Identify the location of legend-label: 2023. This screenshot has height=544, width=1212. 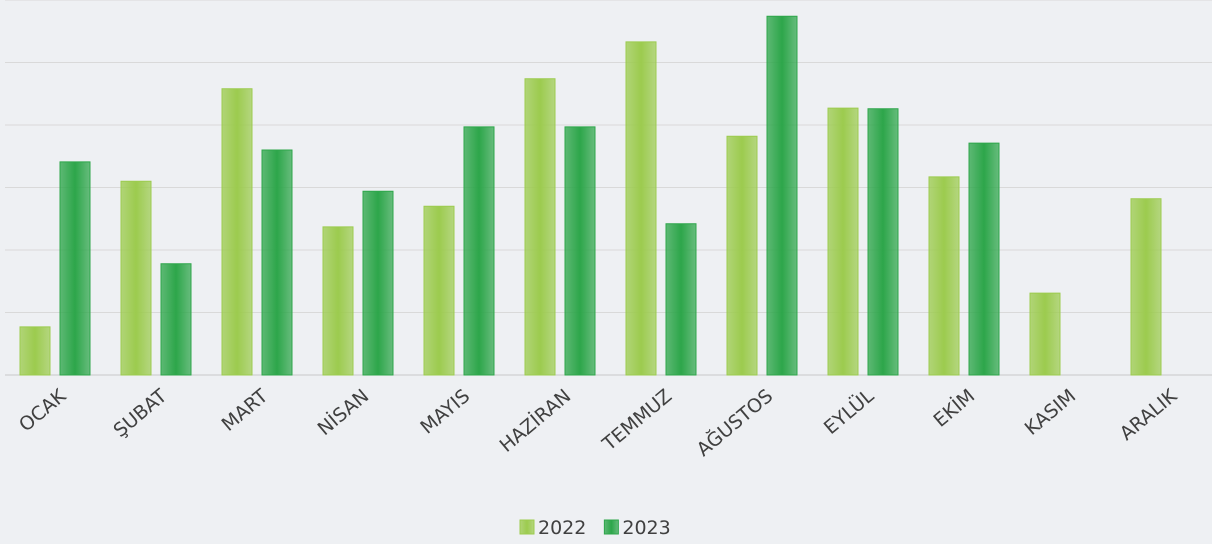
(646, 528).